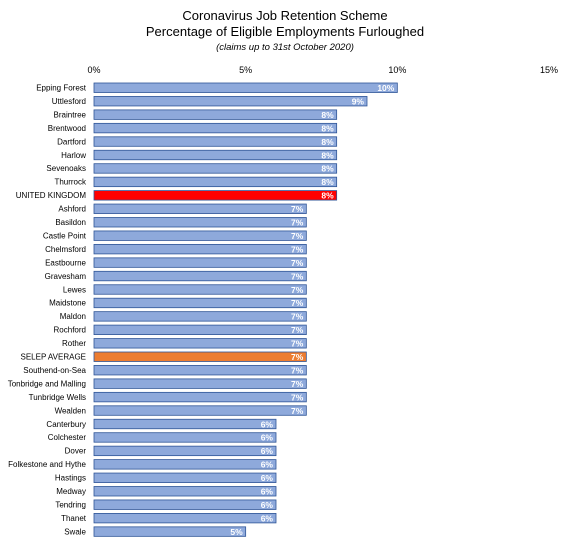  What do you see at coordinates (71, 141) in the screenshot?
I see `category-label: Dartford` at bounding box center [71, 141].